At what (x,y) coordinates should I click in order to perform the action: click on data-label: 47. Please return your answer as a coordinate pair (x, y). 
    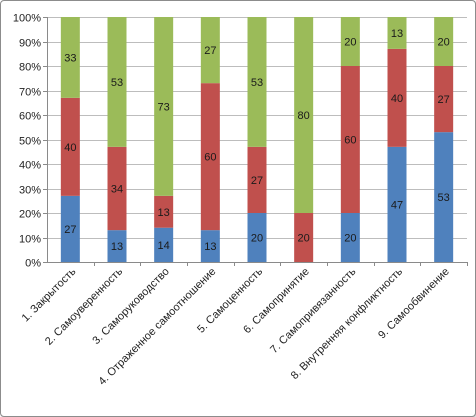
    Looking at the image, I should click on (397, 205).